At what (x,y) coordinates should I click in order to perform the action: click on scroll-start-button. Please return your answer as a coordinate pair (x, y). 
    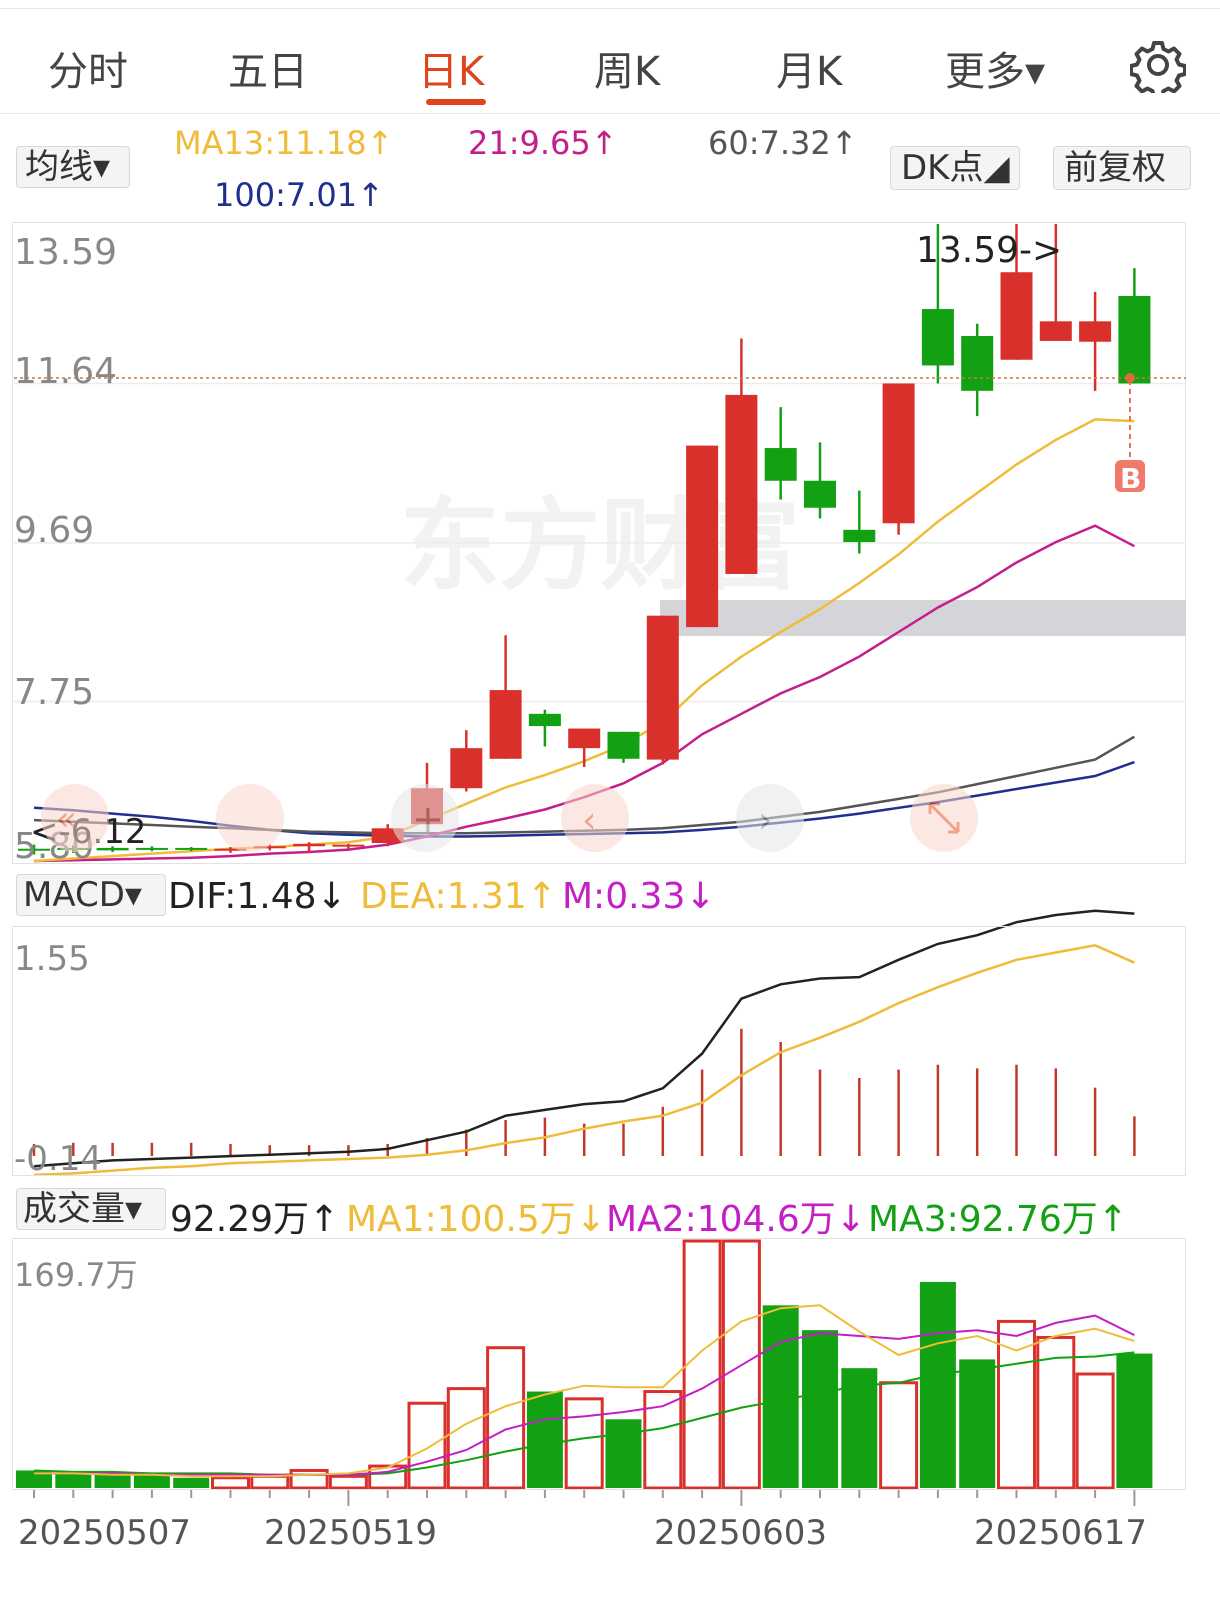
    Looking at the image, I should click on (75, 818).